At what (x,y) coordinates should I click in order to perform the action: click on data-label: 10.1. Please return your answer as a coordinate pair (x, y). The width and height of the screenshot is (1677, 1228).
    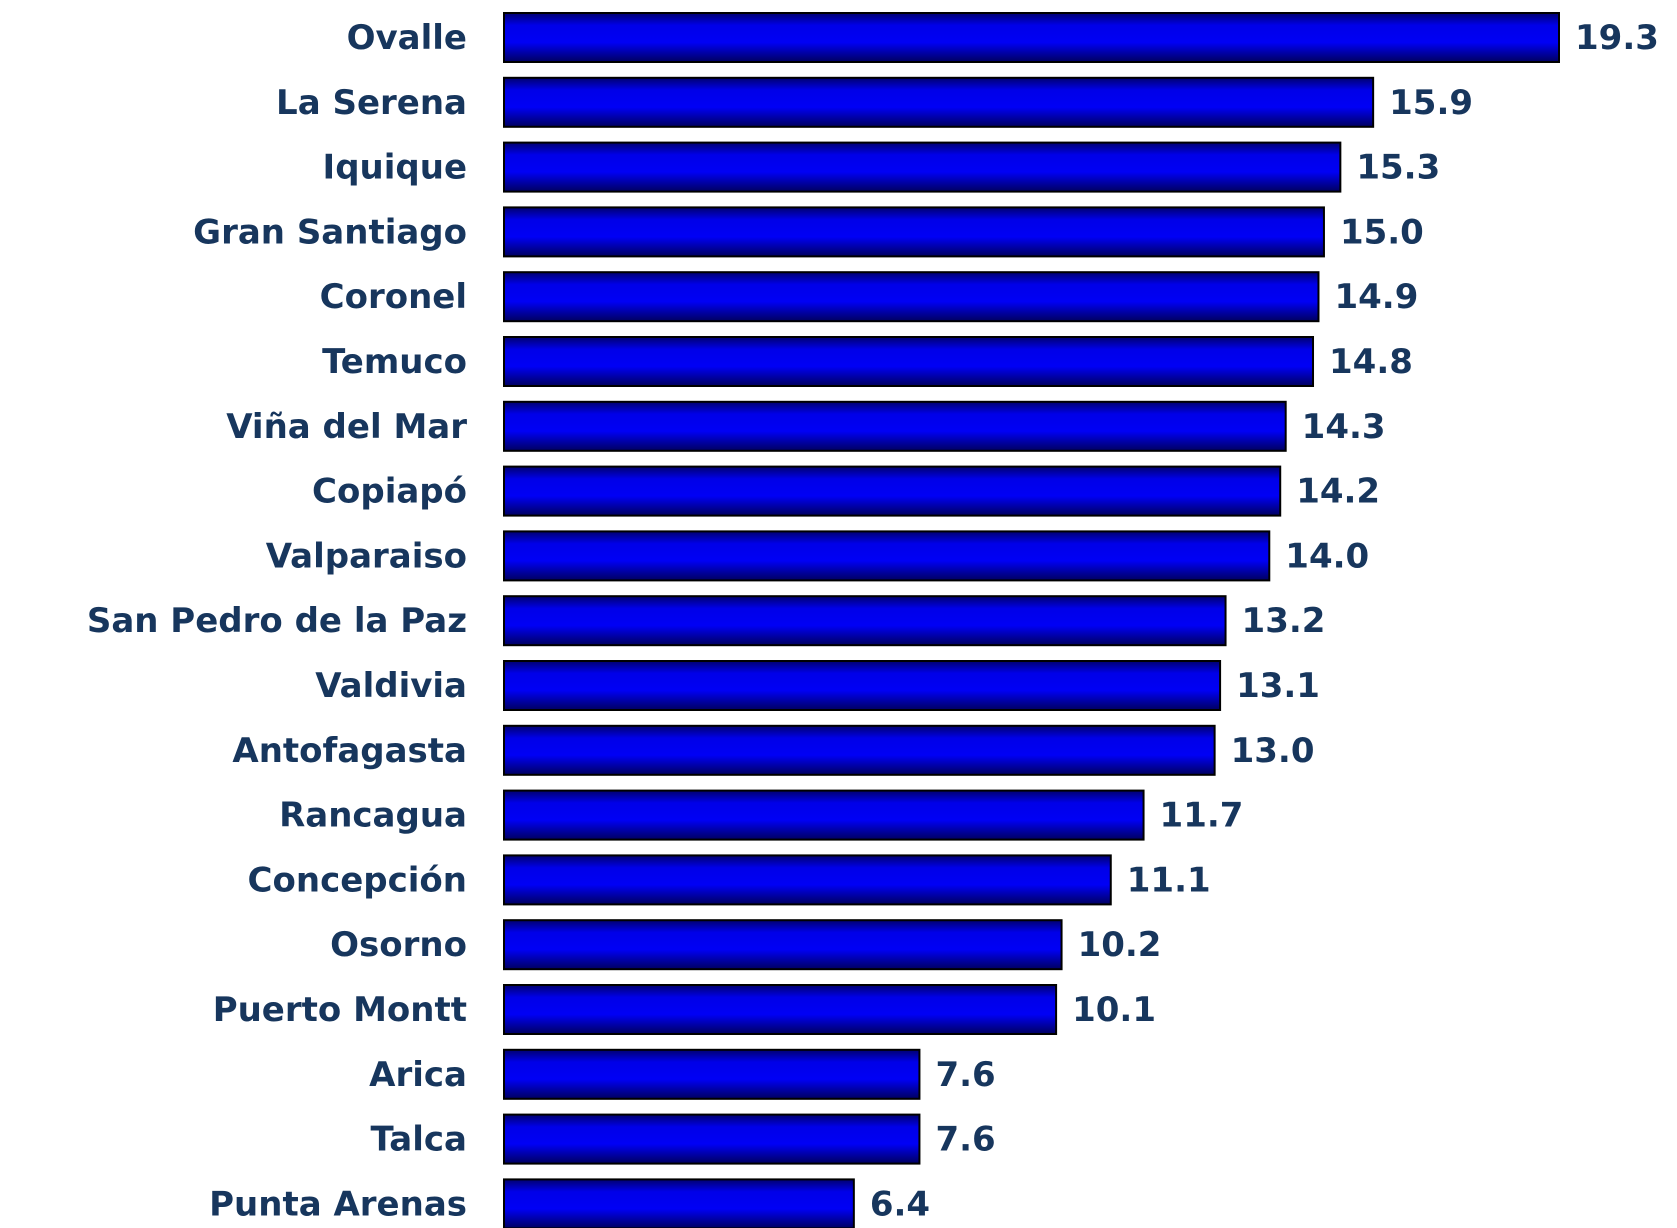
    Looking at the image, I should click on (1114, 1010).